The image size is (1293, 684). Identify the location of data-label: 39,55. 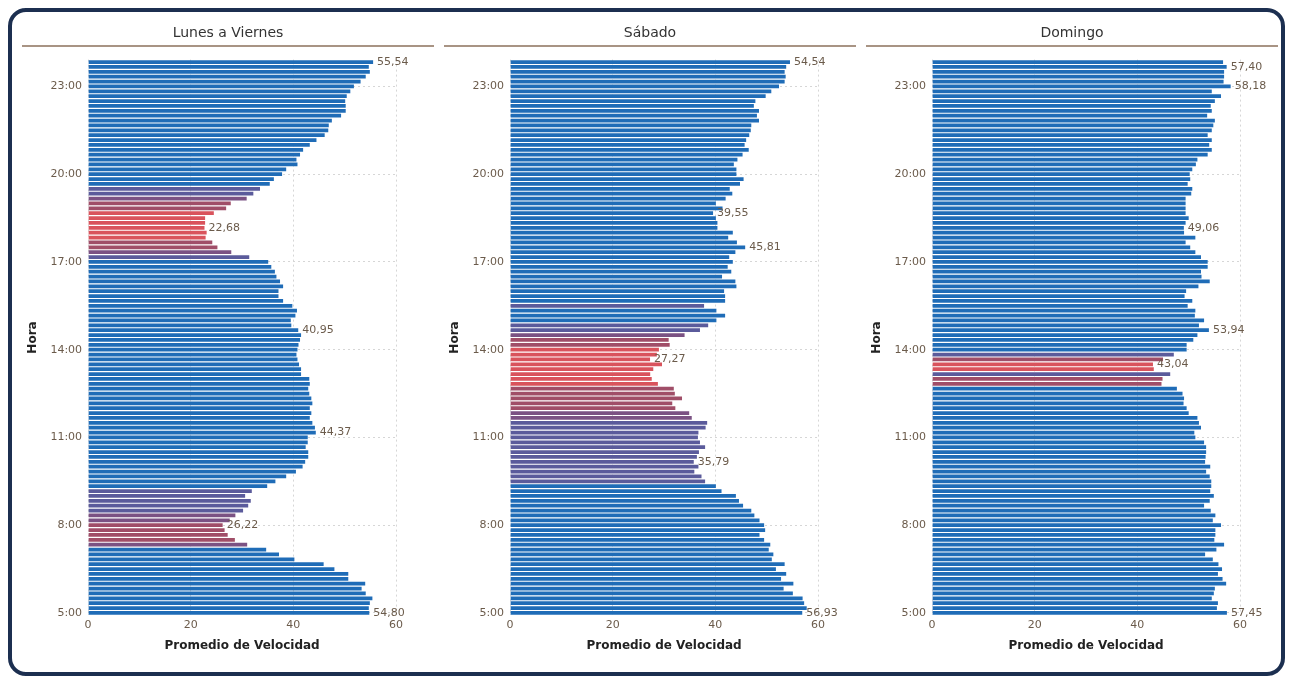
(733, 213).